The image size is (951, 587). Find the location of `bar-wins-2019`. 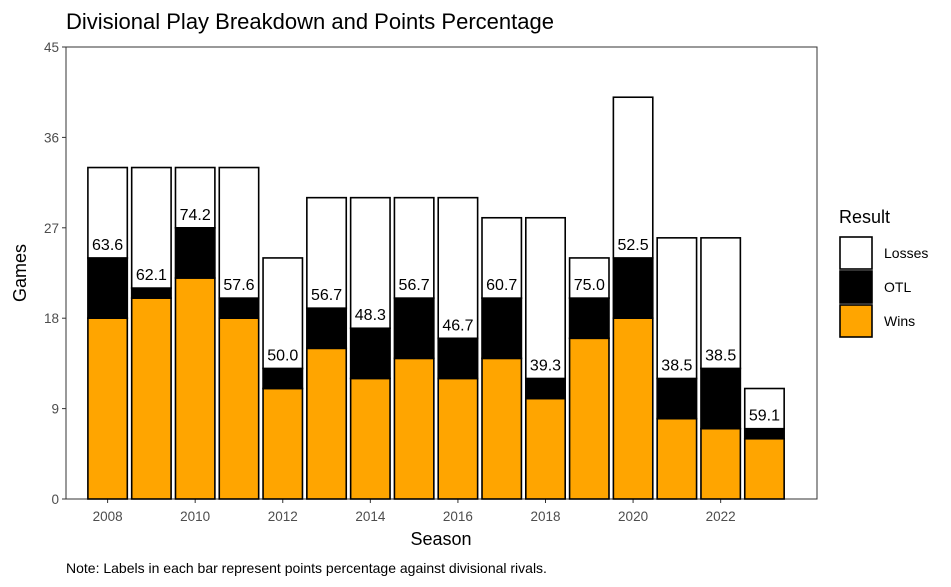

bar-wins-2019 is located at coordinates (589, 418).